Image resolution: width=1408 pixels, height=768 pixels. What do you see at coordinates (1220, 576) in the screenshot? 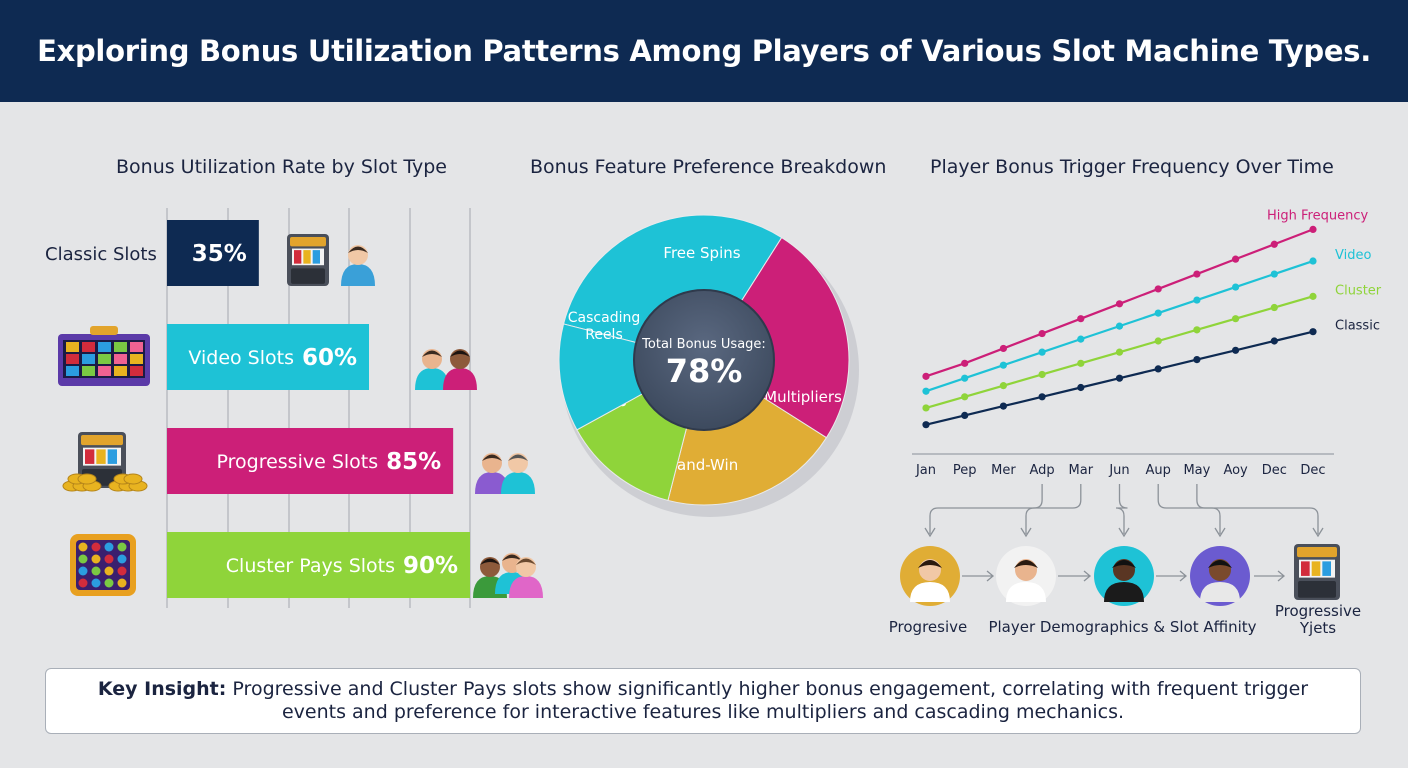
I see `player-avatar-man-shirt` at bounding box center [1220, 576].